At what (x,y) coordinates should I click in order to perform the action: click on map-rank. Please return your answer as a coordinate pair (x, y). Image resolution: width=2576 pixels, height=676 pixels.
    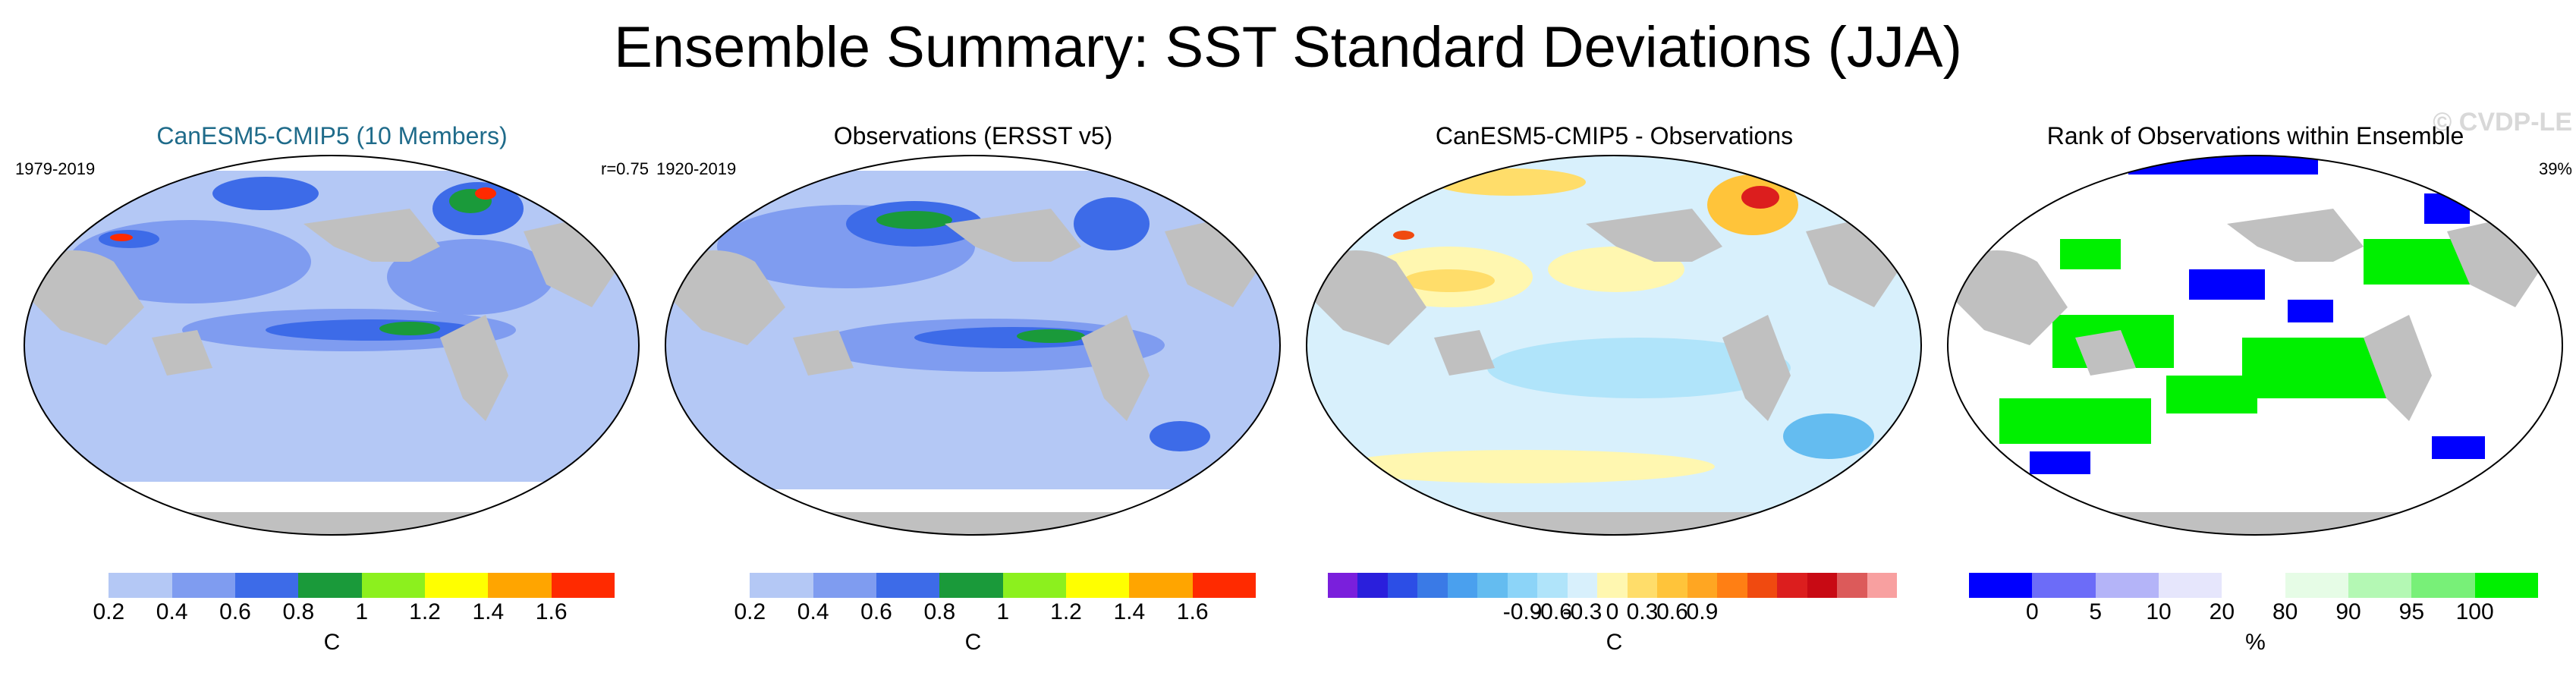
    Looking at the image, I should click on (2255, 345).